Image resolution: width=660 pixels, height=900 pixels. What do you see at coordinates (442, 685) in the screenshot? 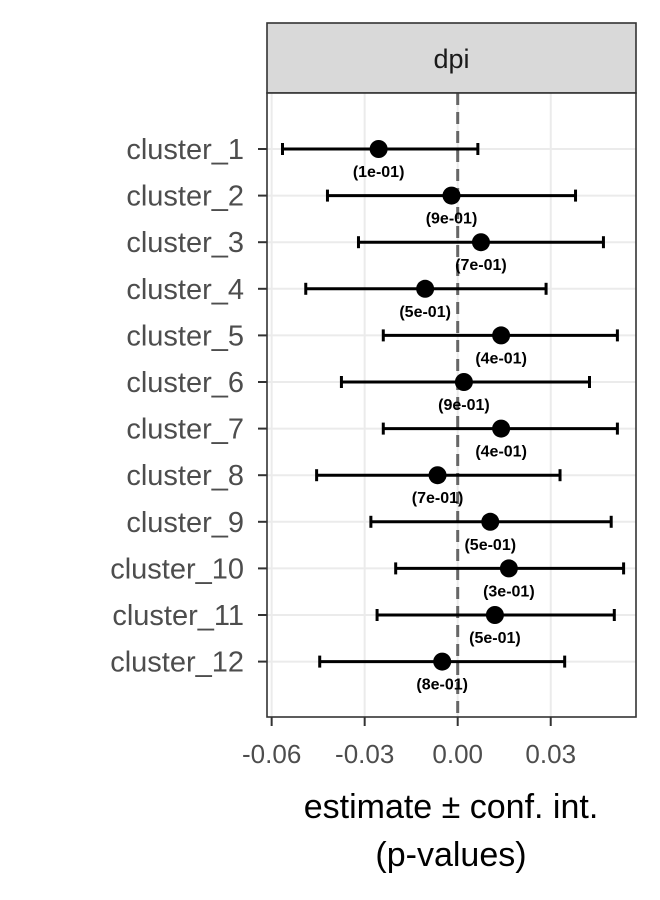
I see `pvalue-label-12: (8e-01)` at bounding box center [442, 685].